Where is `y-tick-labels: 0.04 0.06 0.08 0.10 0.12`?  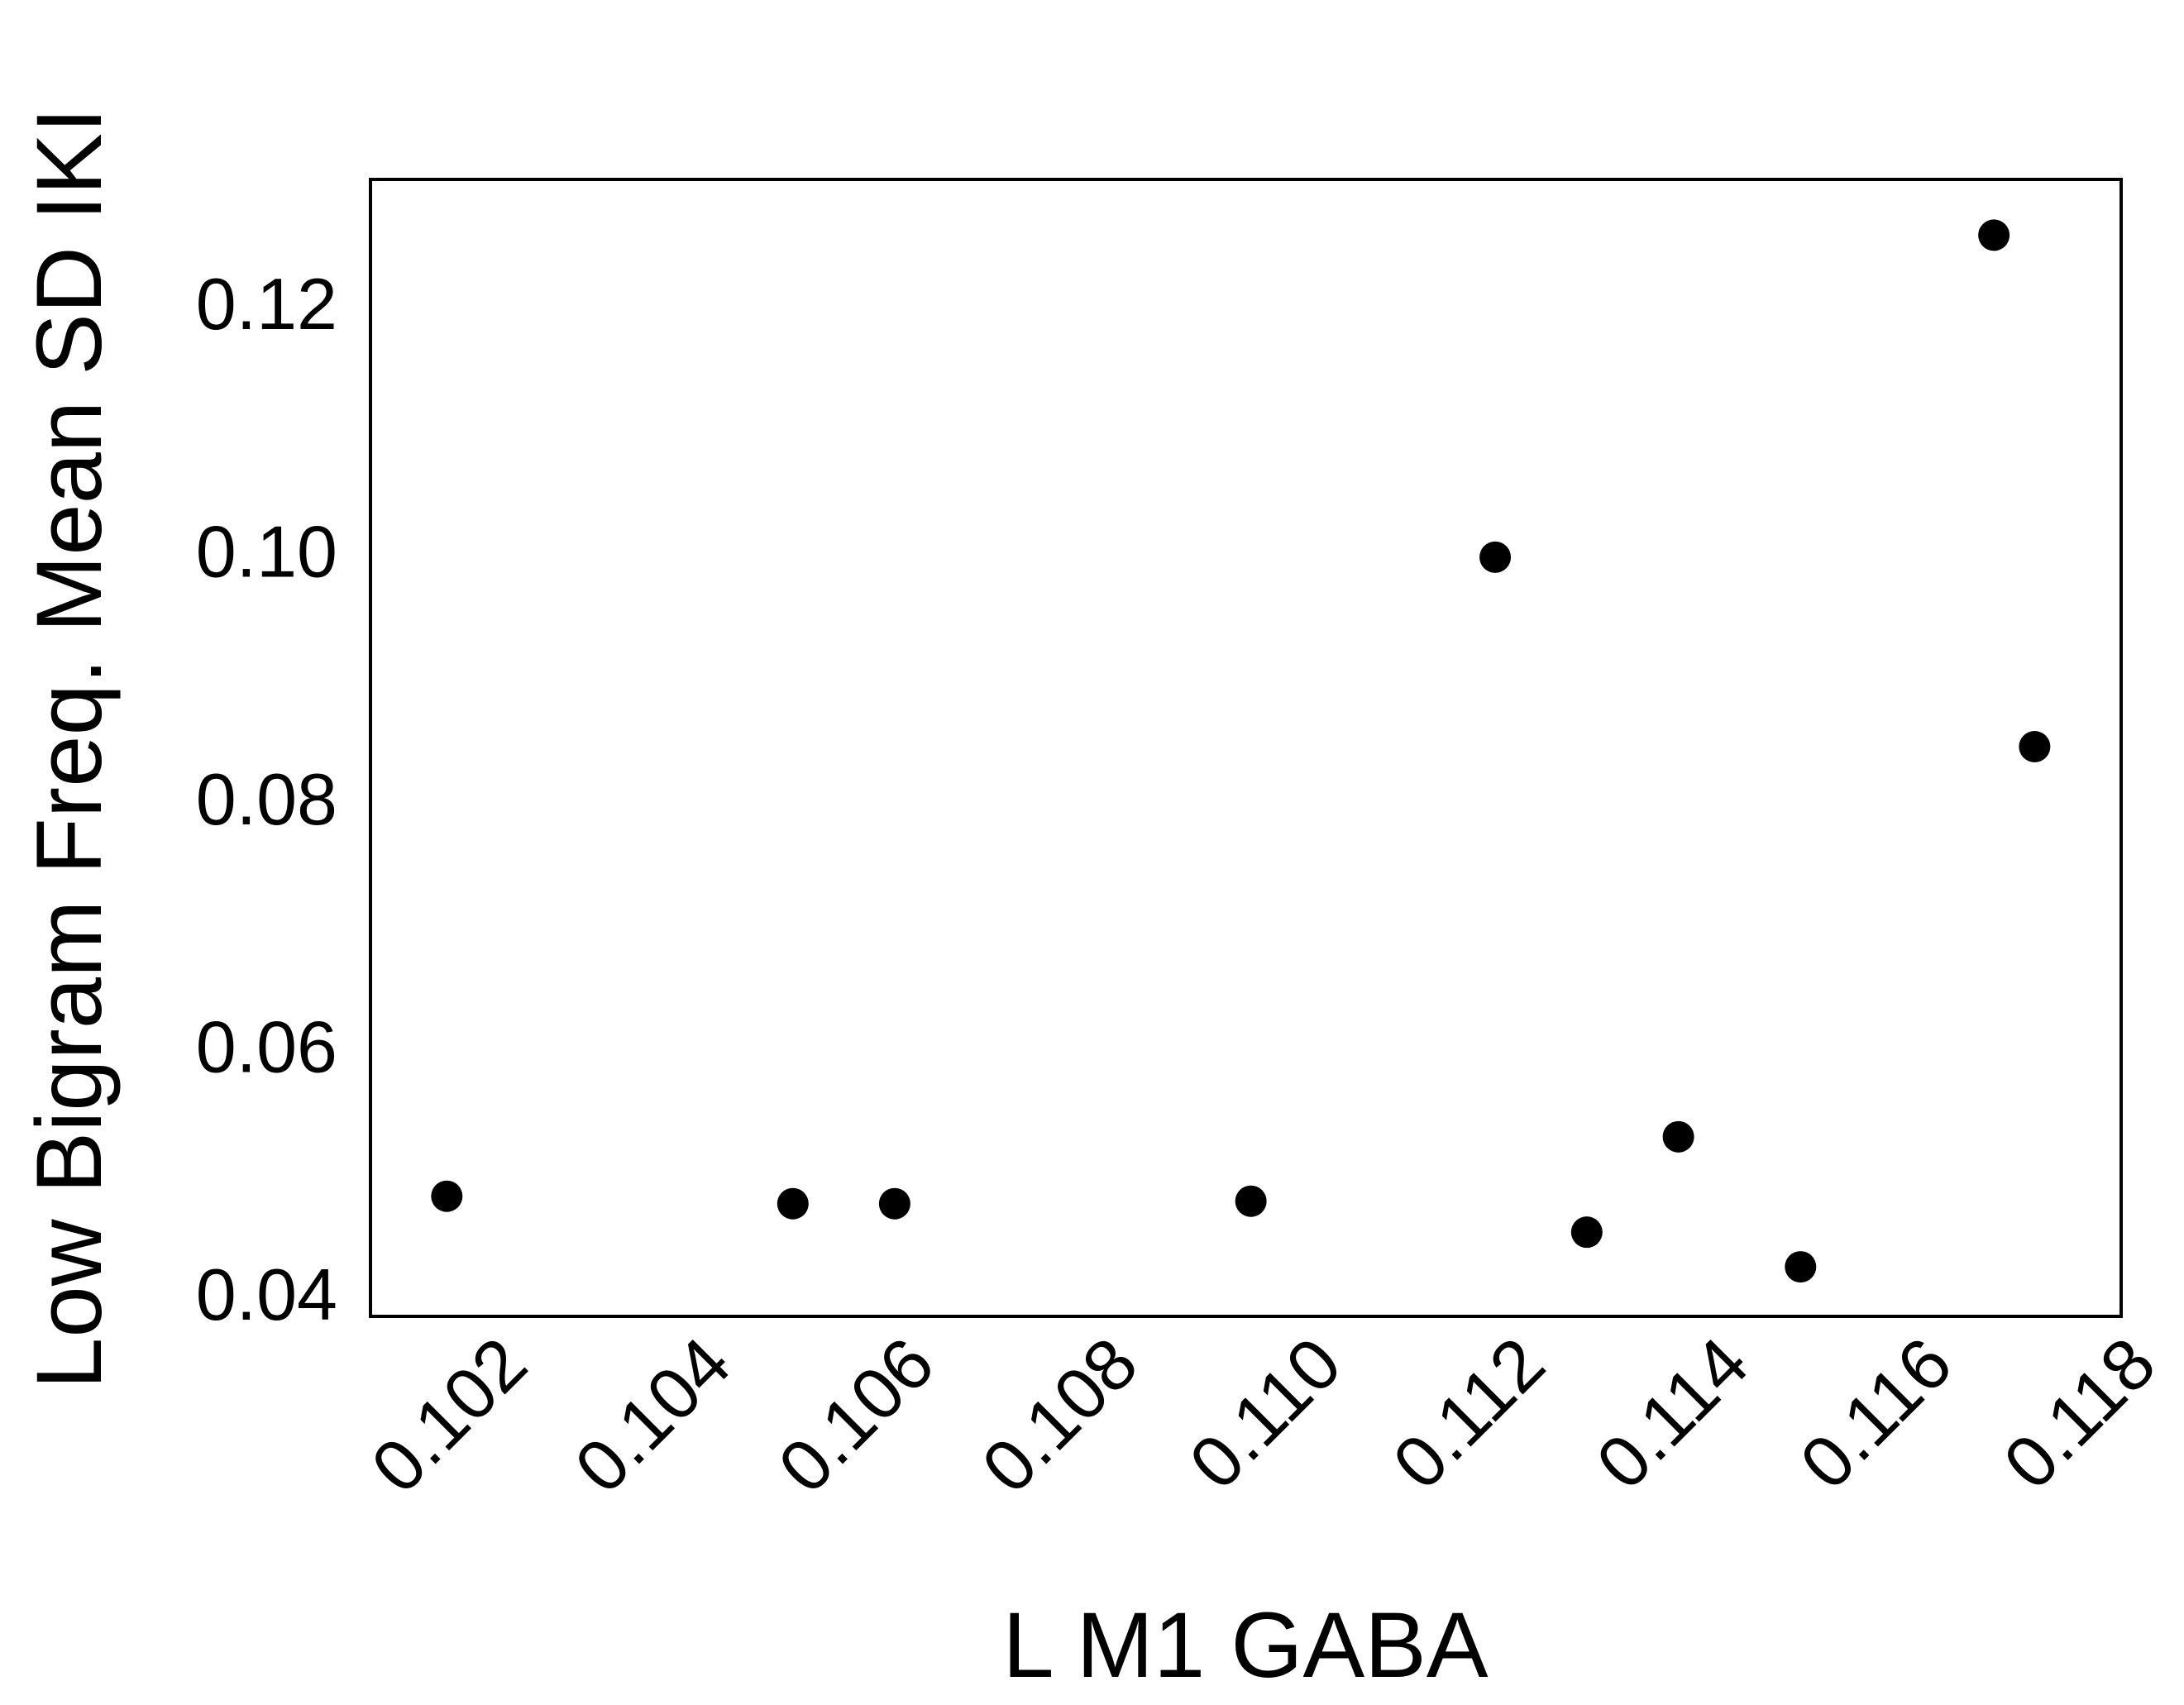 y-tick-labels: 0.04 0.06 0.08 0.10 0.12 is located at coordinates (266, 799).